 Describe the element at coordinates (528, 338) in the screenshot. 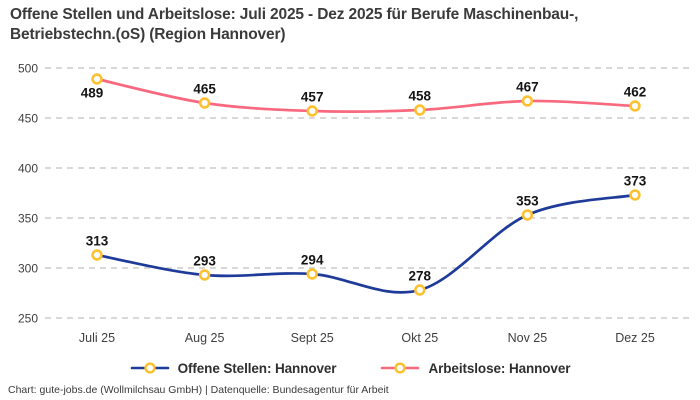

I see `x-axis-tick-label: Nov 25` at that location.